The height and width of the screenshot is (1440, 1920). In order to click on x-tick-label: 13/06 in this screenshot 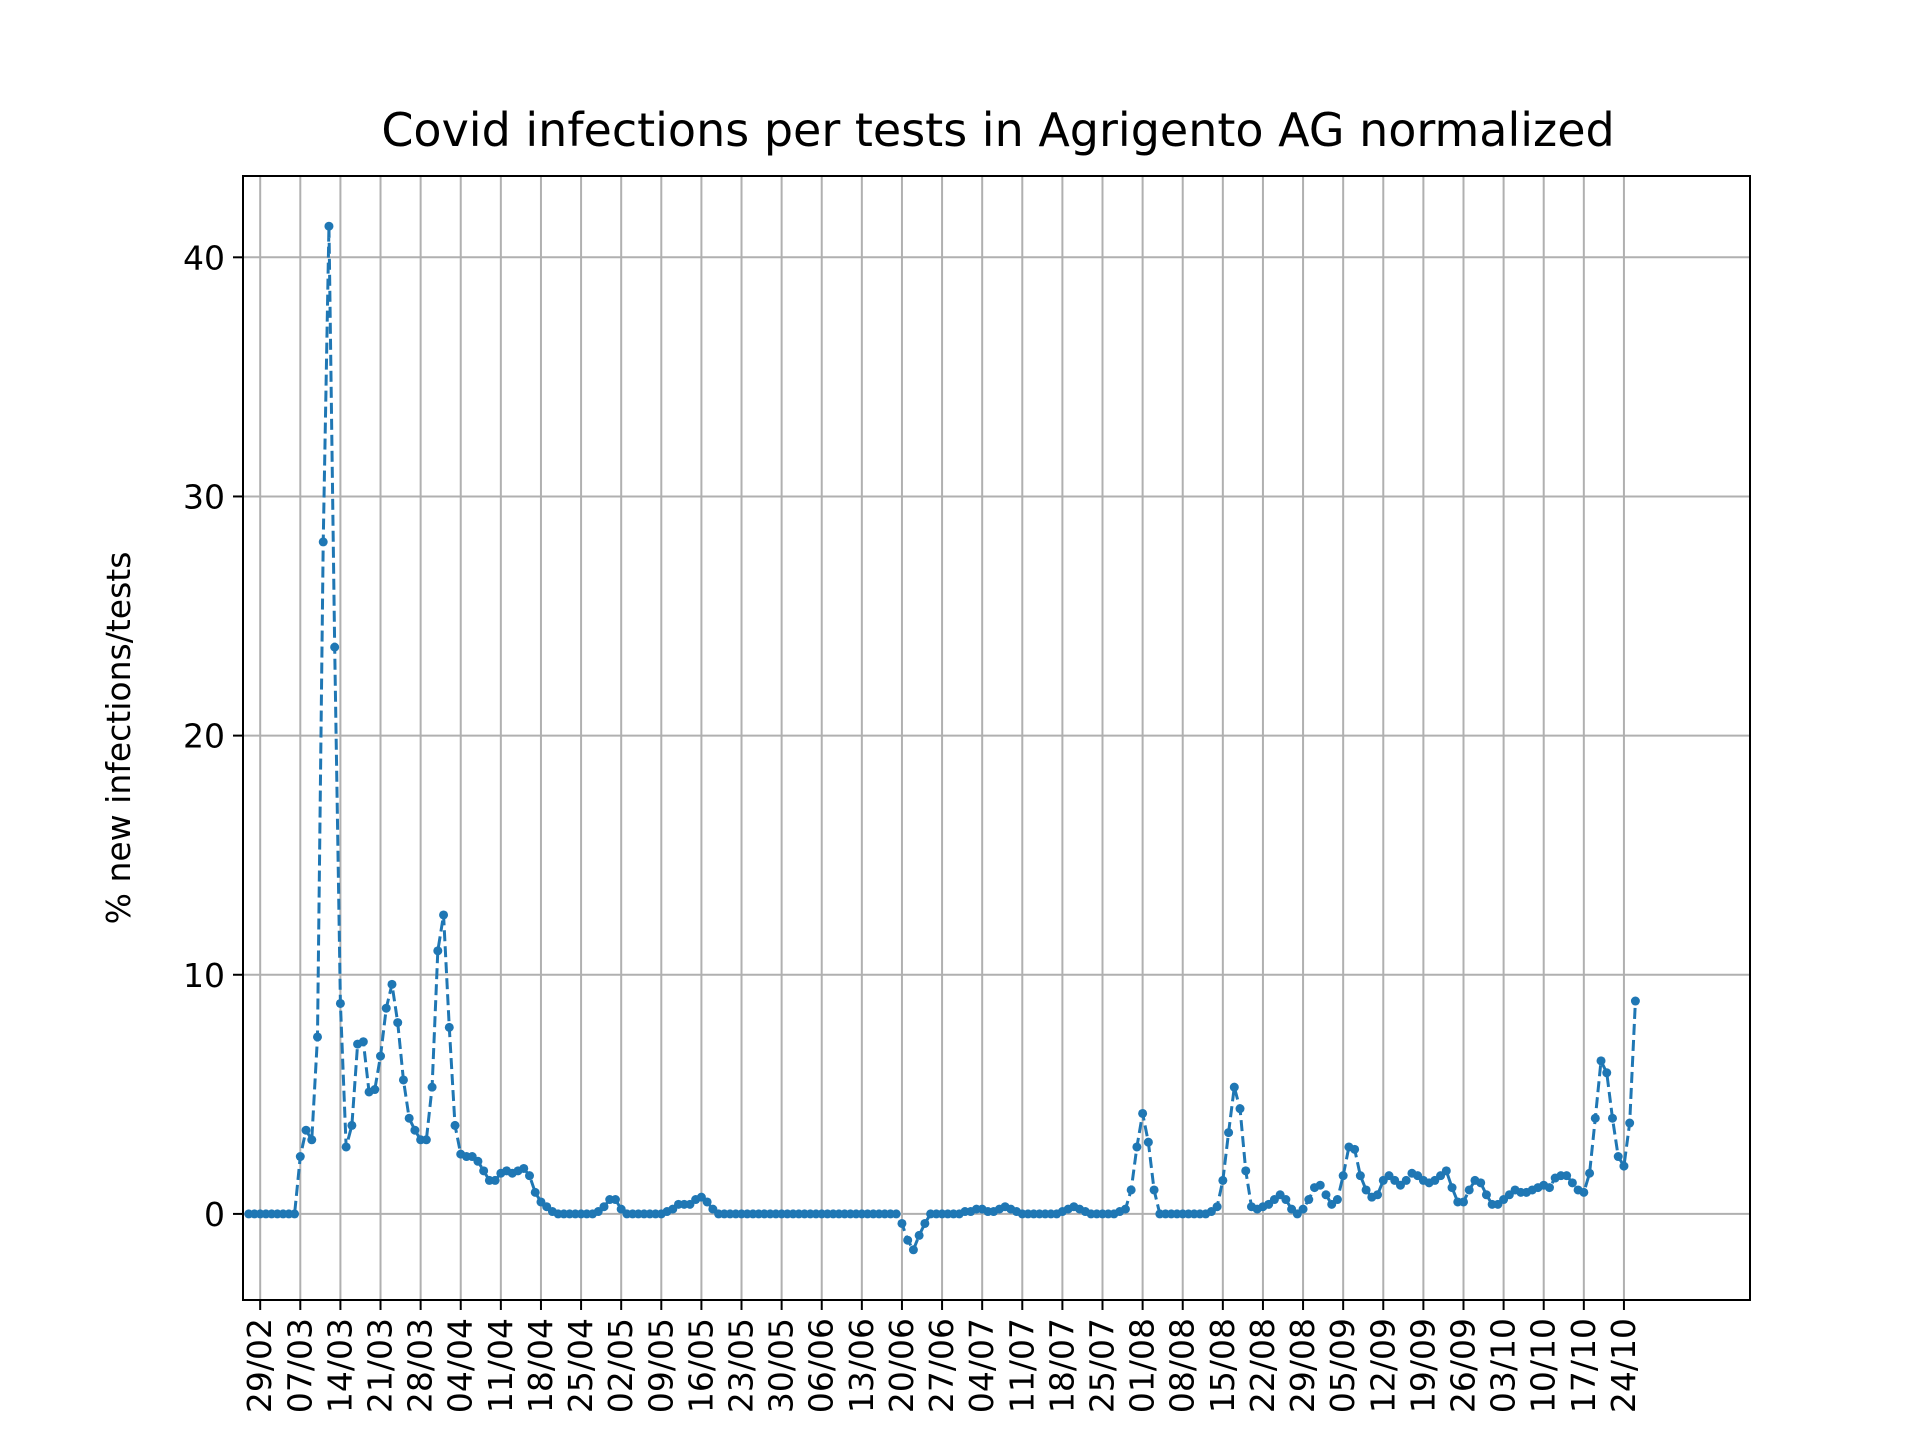, I will do `click(861, 1365)`.